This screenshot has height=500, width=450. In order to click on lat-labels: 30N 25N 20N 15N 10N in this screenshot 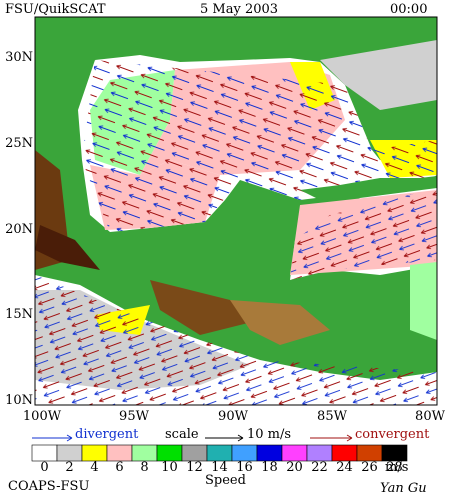, I will do `click(19, 229)`.